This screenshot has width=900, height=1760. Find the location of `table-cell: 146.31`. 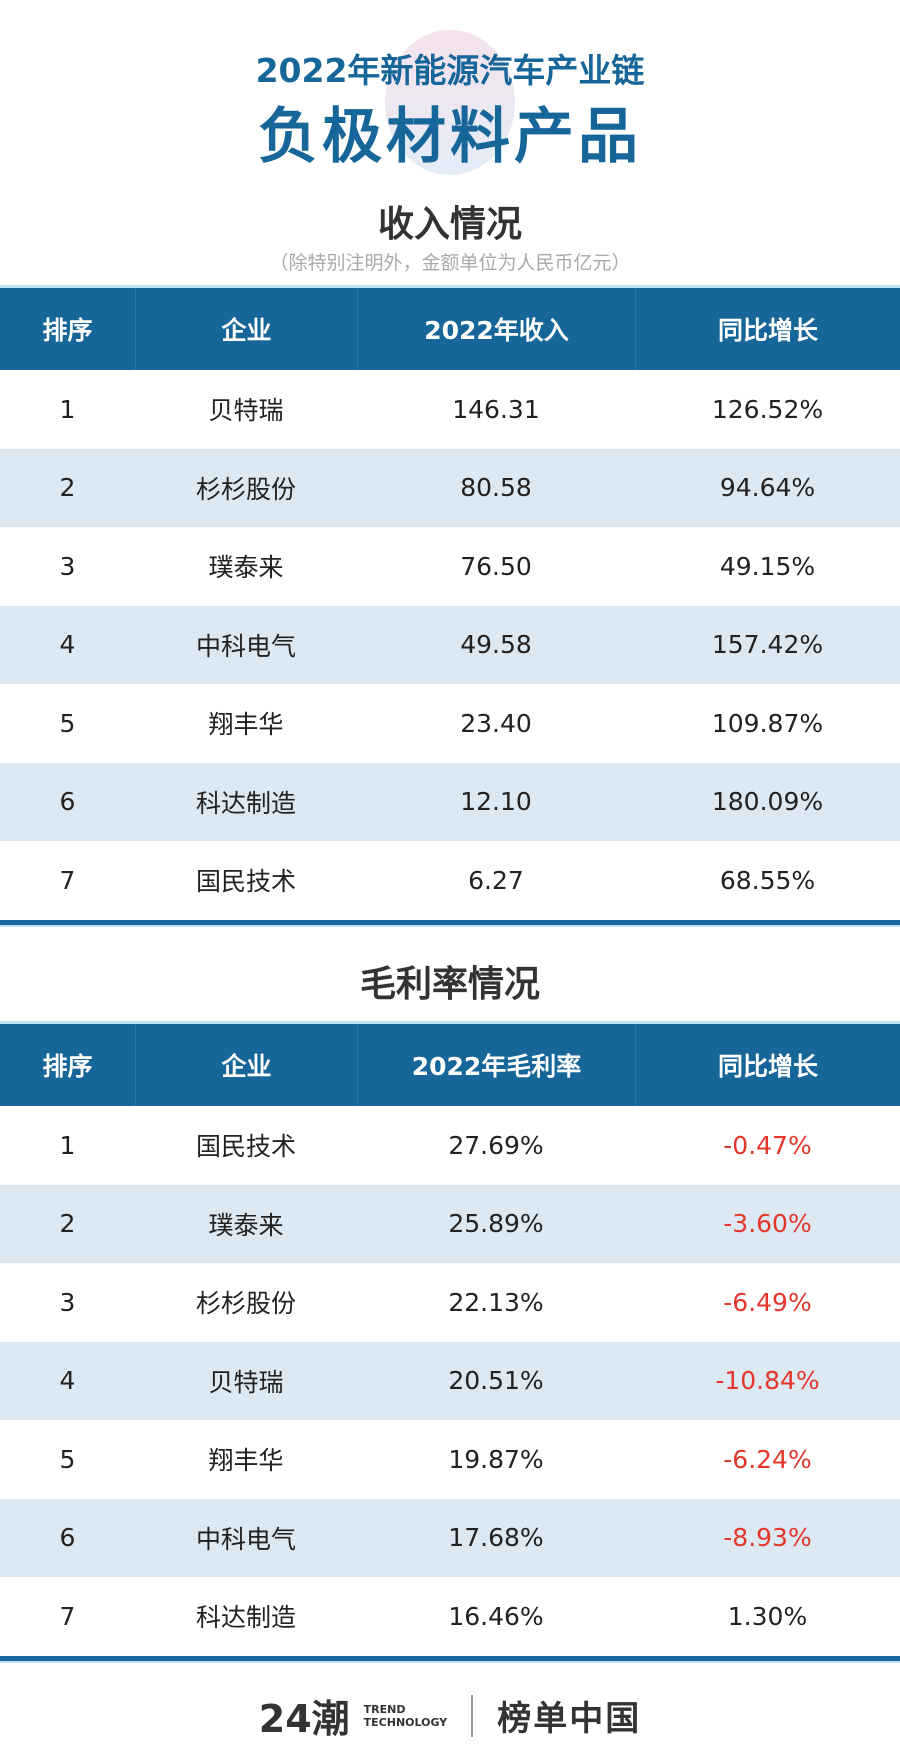

table-cell: 146.31 is located at coordinates (496, 409).